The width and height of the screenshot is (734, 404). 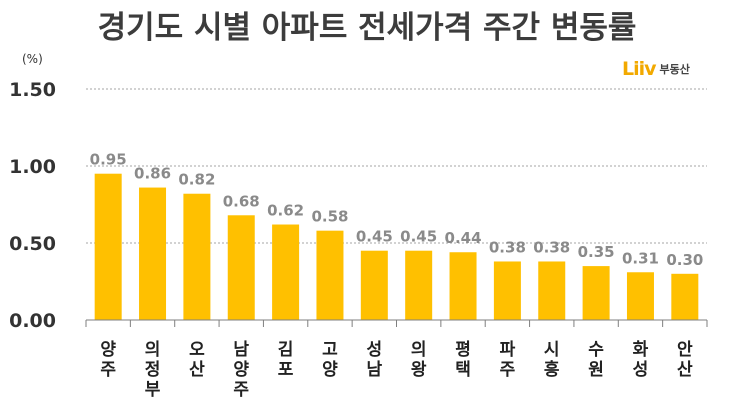 I want to click on data-label: 0.44, so click(x=463, y=238).